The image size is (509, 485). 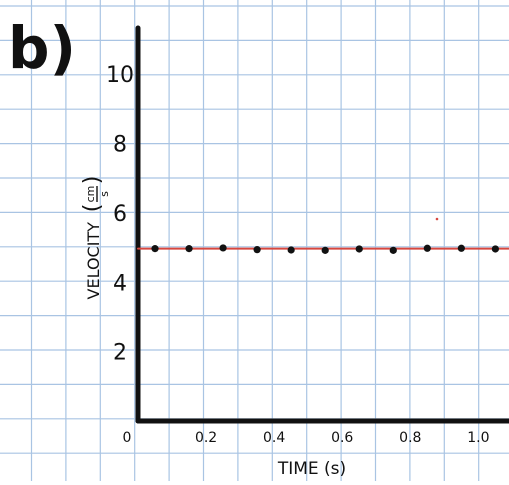 What do you see at coordinates (127, 438) in the screenshot?
I see `origin-tick-label: 0` at bounding box center [127, 438].